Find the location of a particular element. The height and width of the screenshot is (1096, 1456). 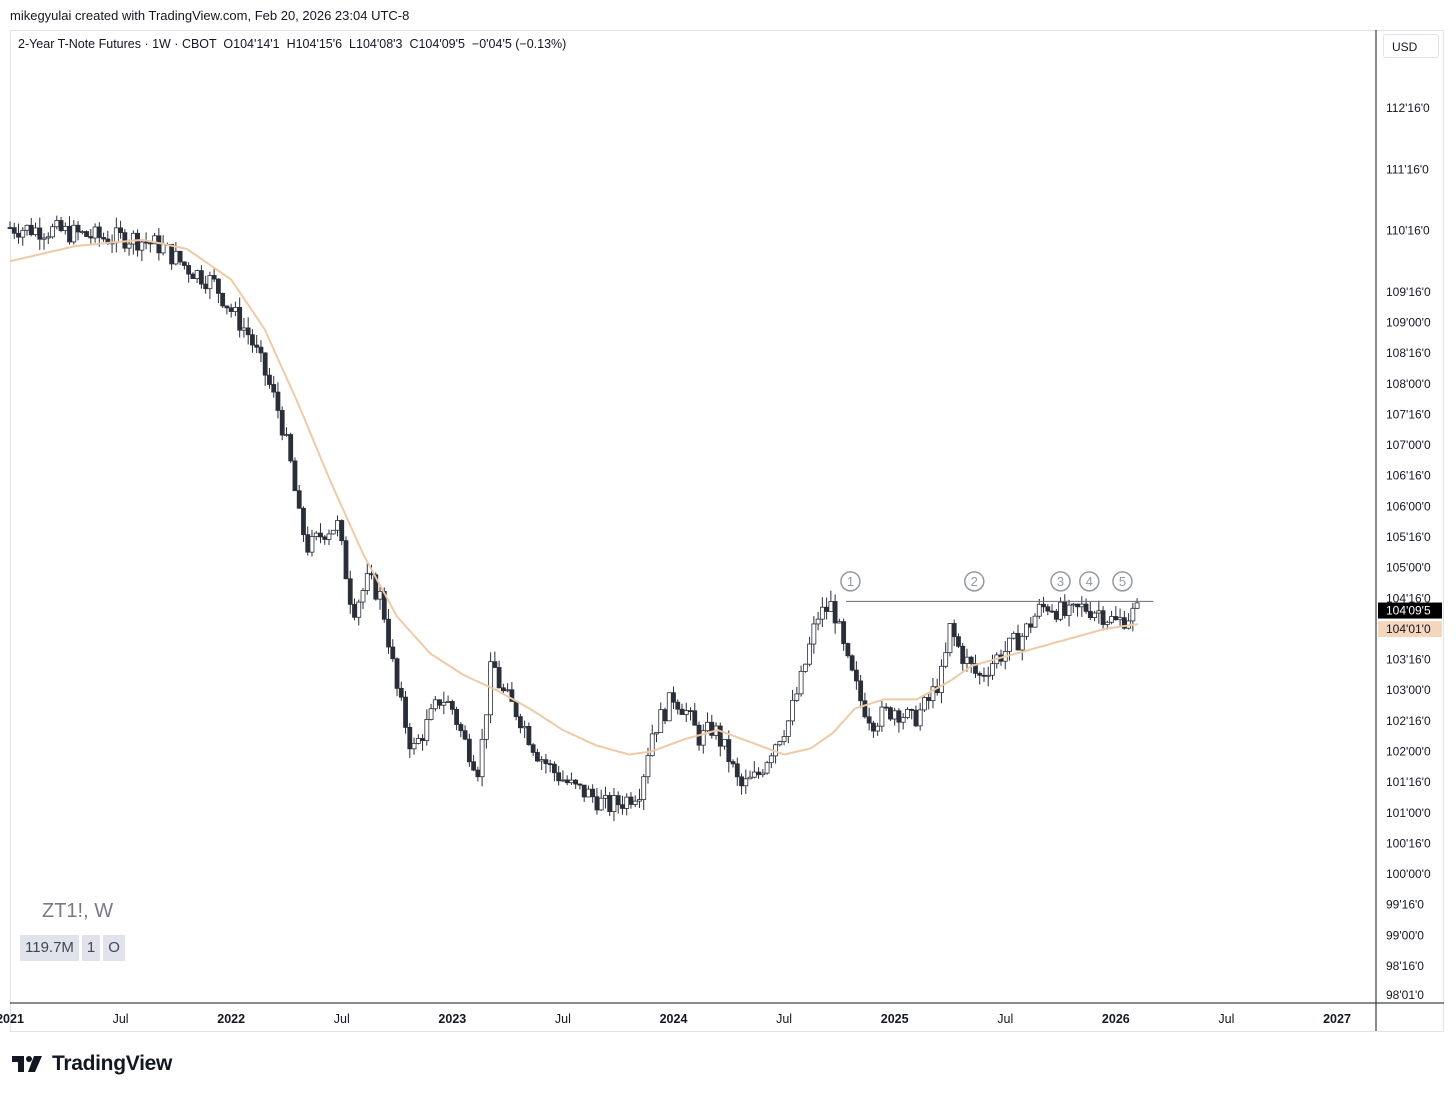

y-tick-label: 108'00'0 is located at coordinates (1408, 384).